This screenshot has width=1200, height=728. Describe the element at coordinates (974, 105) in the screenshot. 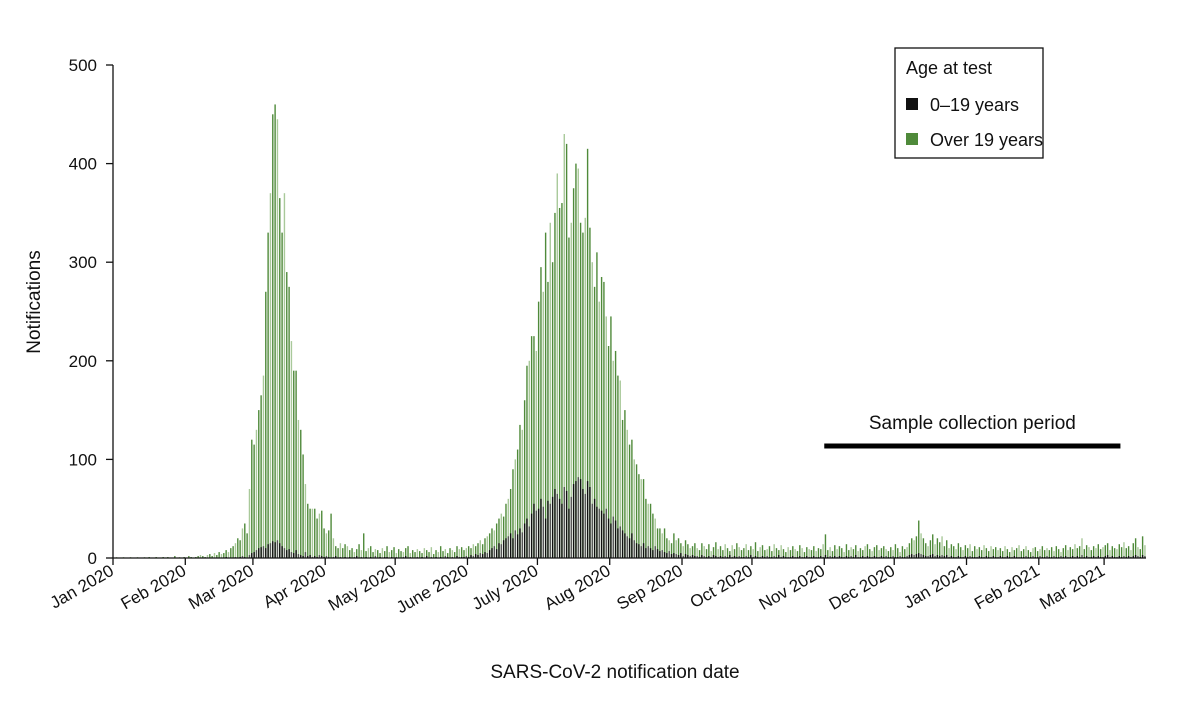

I see `legend-label-0-19: 0–19 years` at that location.